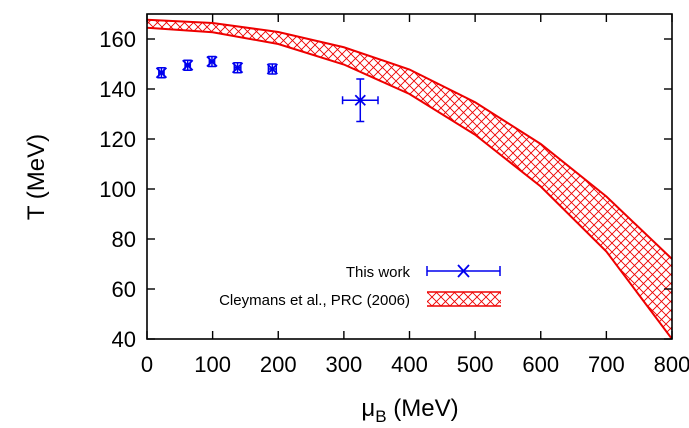 The width and height of the screenshot is (689, 428). What do you see at coordinates (380, 416) in the screenshot?
I see `x-axis-label-sub: B` at bounding box center [380, 416].